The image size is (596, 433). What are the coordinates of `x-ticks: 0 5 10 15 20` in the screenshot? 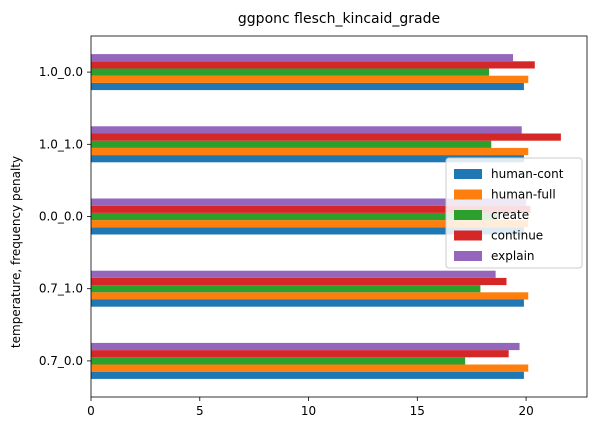 It's located at (310, 407).